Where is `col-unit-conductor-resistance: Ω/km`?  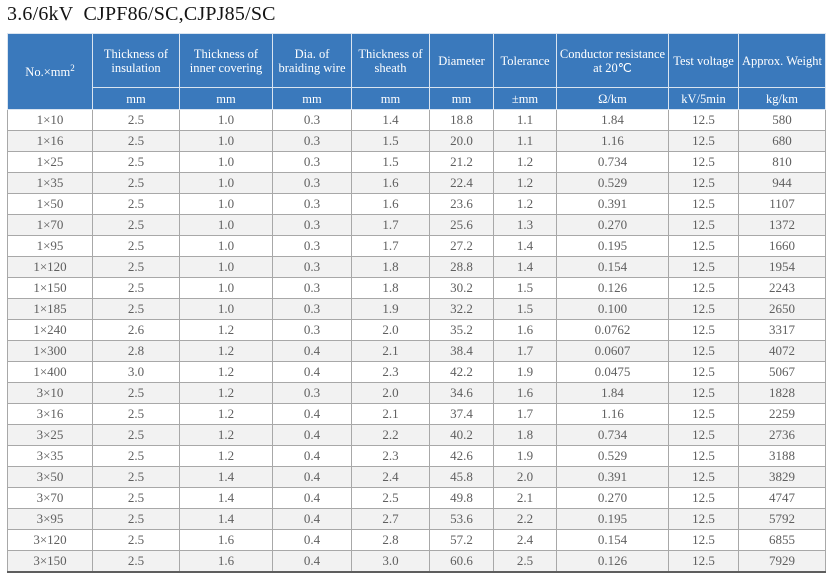 col-unit-conductor-resistance: Ω/km is located at coordinates (612, 98).